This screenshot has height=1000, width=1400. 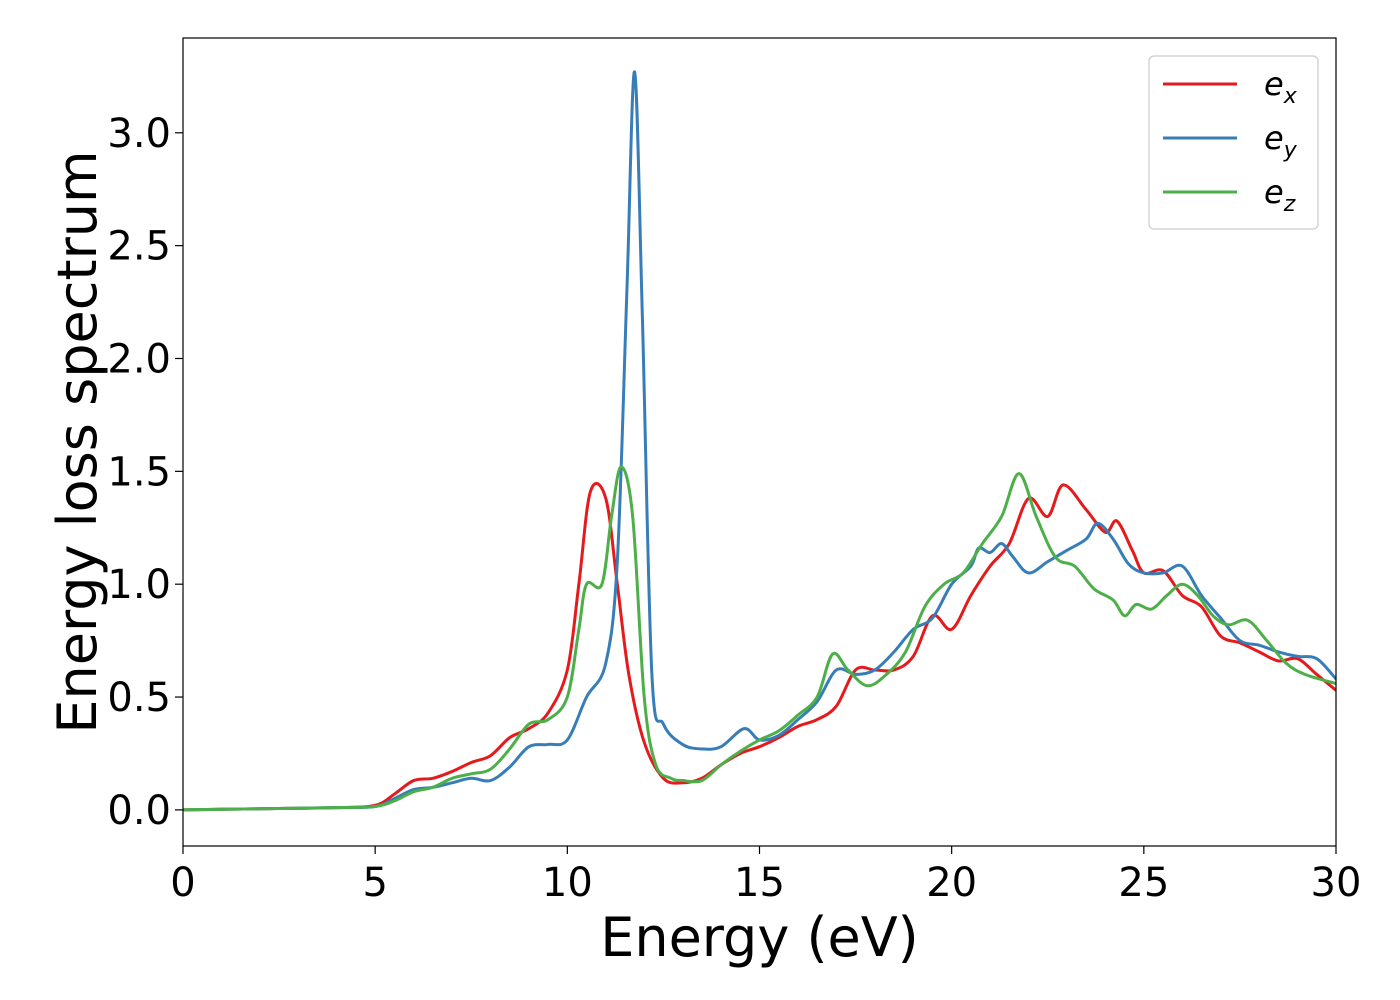 What do you see at coordinates (77, 441) in the screenshot?
I see `y-axis-label: Energy loss spectrum` at bounding box center [77, 441].